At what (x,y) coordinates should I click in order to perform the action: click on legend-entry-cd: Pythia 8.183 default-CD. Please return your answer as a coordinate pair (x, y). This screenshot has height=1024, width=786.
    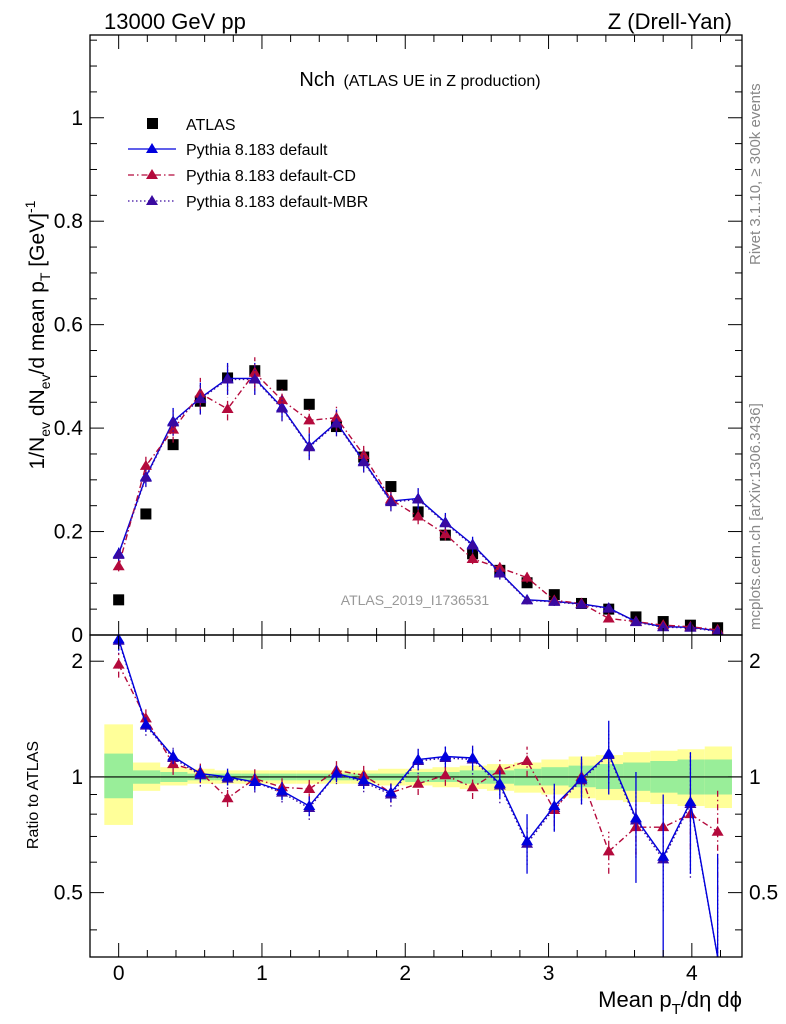
    Looking at the image, I should click on (242, 176).